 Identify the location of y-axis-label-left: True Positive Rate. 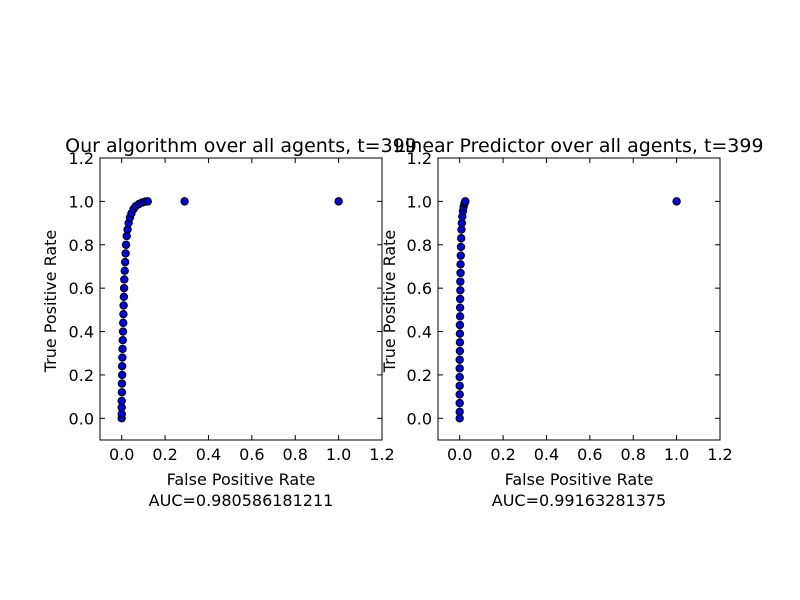
(50, 302).